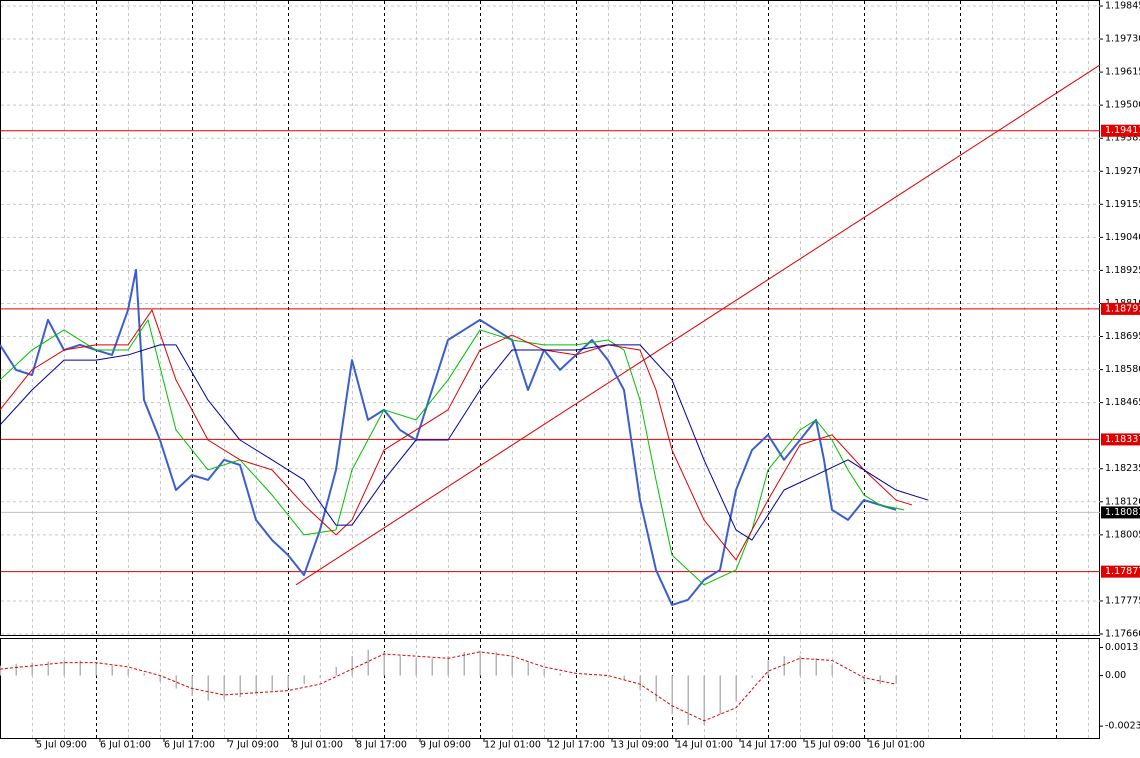 The image size is (1140, 758). Describe the element at coordinates (189, 745) in the screenshot. I see `x-tick-label: 6 Jul 17:00` at that location.